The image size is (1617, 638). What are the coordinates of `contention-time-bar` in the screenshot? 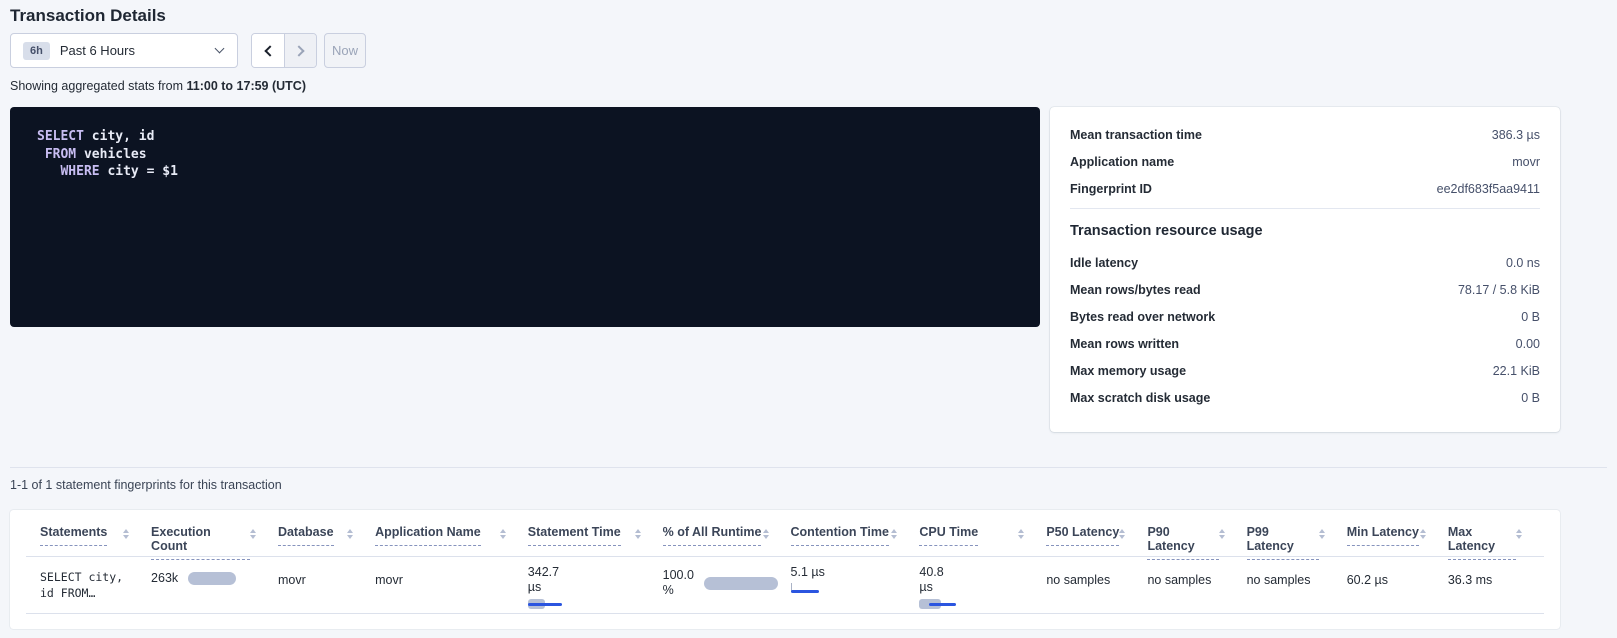 It's located at (805, 589).